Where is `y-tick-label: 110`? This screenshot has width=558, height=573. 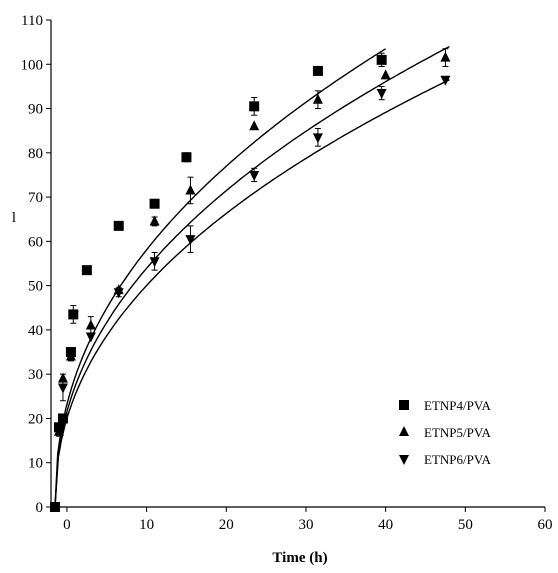
y-tick-label: 110 is located at coordinates (32, 21).